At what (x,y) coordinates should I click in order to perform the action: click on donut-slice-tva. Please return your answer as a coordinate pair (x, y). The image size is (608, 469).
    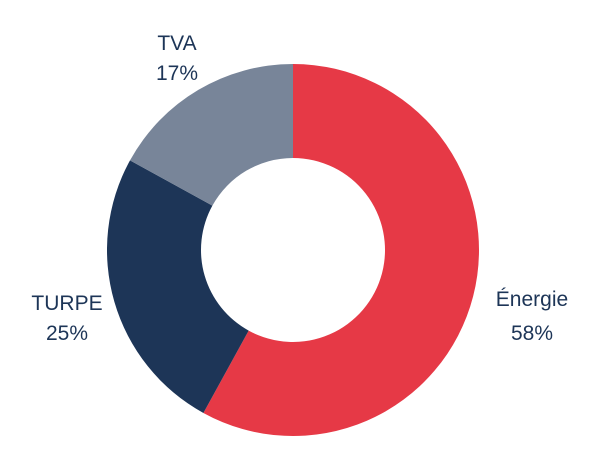
    Looking at the image, I should click on (211, 135).